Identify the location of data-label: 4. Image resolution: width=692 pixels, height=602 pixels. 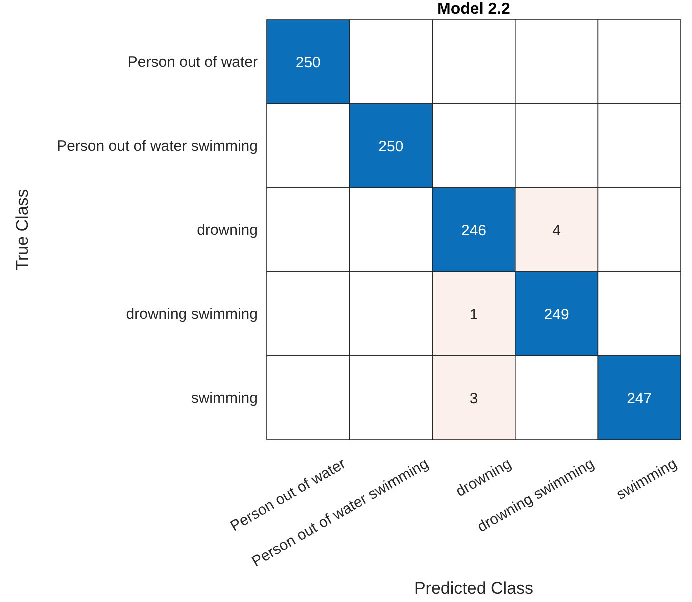
(556, 231).